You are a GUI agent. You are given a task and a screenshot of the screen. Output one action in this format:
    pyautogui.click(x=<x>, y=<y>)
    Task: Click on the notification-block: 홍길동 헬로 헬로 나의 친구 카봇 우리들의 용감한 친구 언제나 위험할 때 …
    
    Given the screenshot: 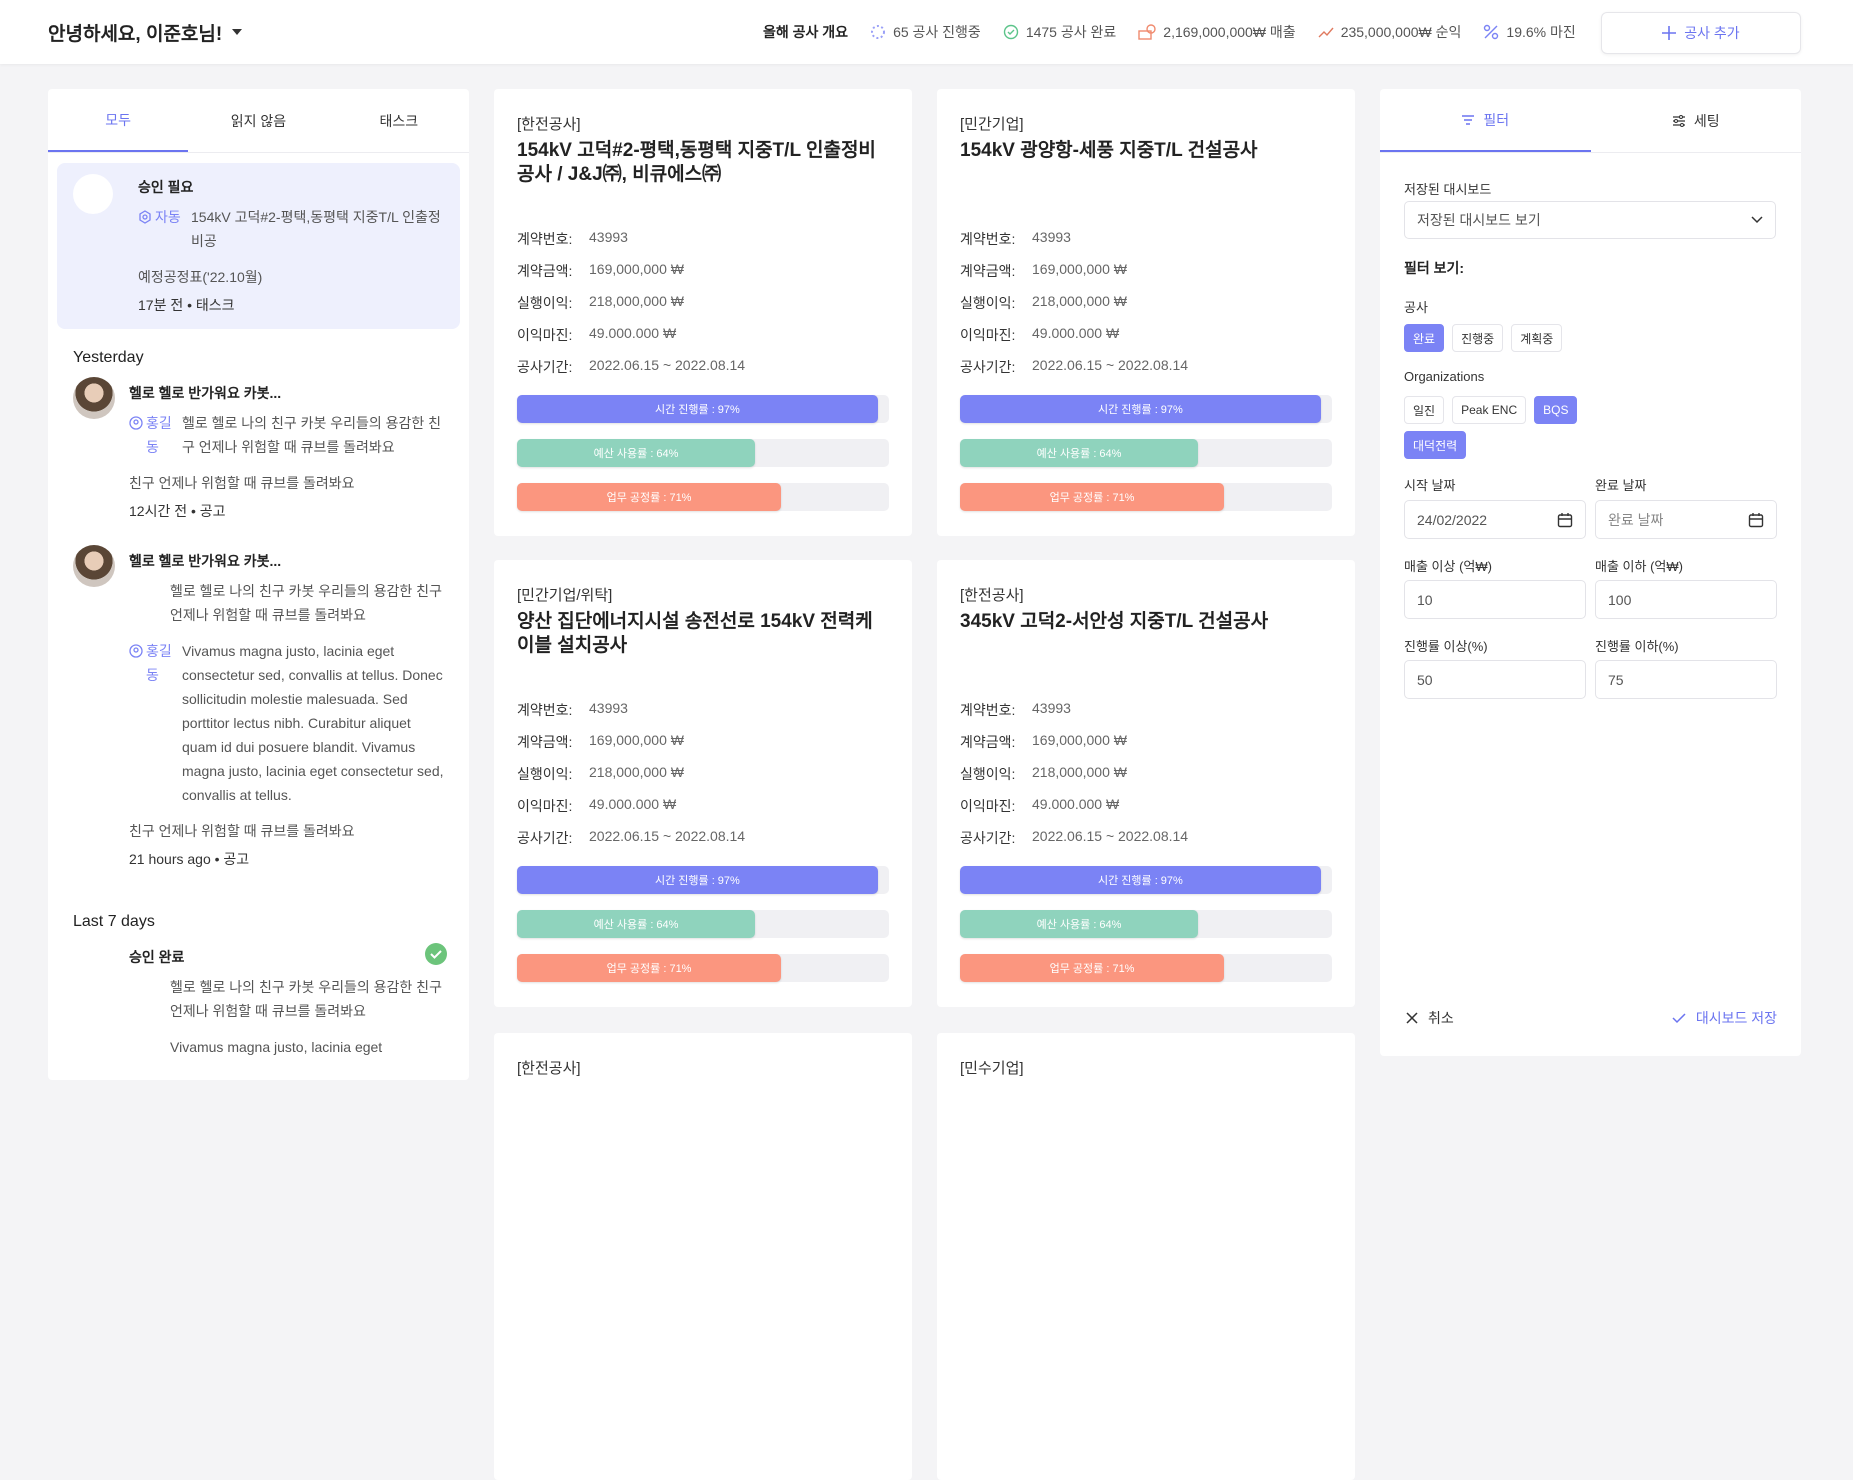 What is the action you would take?
    pyautogui.click(x=284, y=435)
    